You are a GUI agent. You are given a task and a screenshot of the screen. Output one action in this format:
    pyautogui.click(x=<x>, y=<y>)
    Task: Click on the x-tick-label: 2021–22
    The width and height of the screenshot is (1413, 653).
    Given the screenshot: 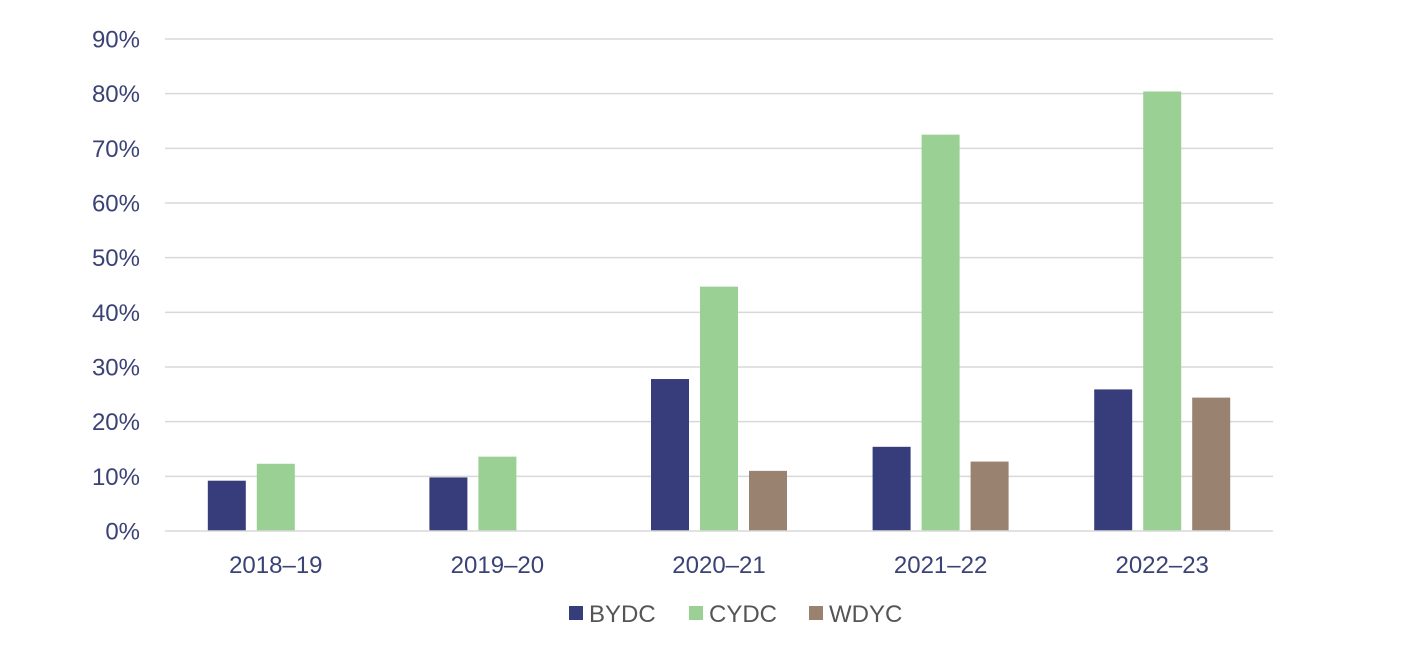 What is the action you would take?
    pyautogui.click(x=940, y=565)
    